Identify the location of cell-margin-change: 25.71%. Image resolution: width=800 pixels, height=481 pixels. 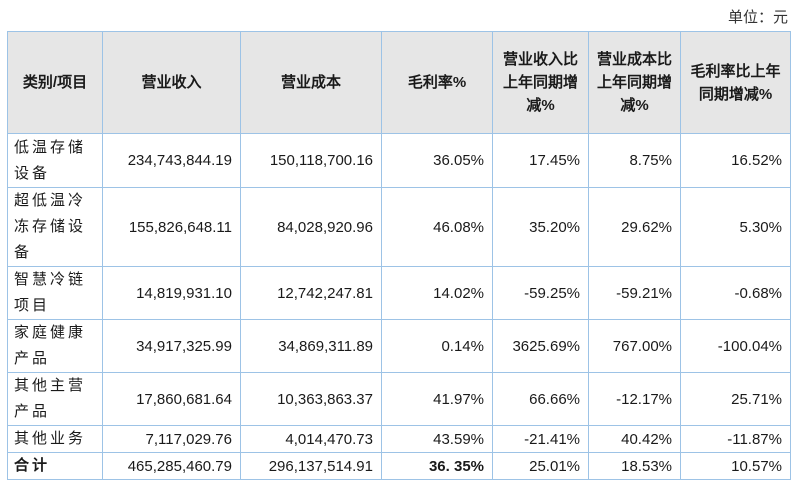
(735, 399).